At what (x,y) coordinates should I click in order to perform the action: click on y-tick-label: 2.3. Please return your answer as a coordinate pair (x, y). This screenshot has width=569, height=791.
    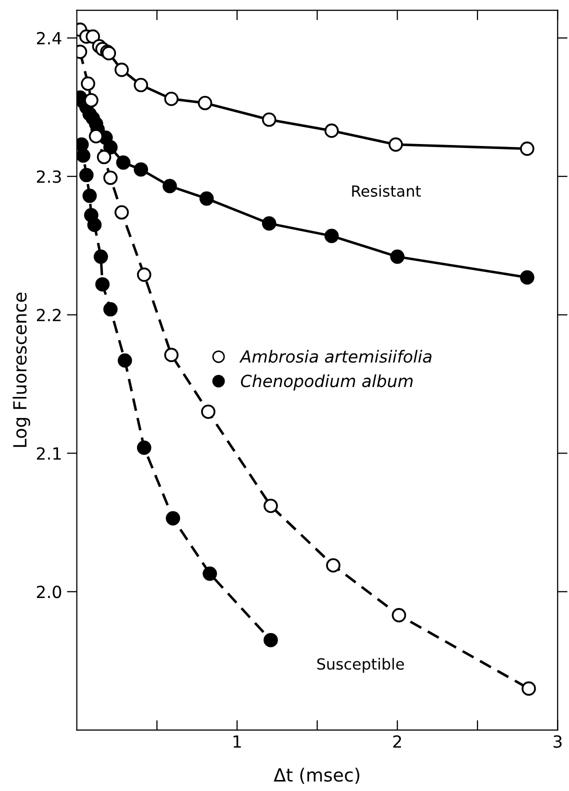
    Looking at the image, I should click on (48, 176).